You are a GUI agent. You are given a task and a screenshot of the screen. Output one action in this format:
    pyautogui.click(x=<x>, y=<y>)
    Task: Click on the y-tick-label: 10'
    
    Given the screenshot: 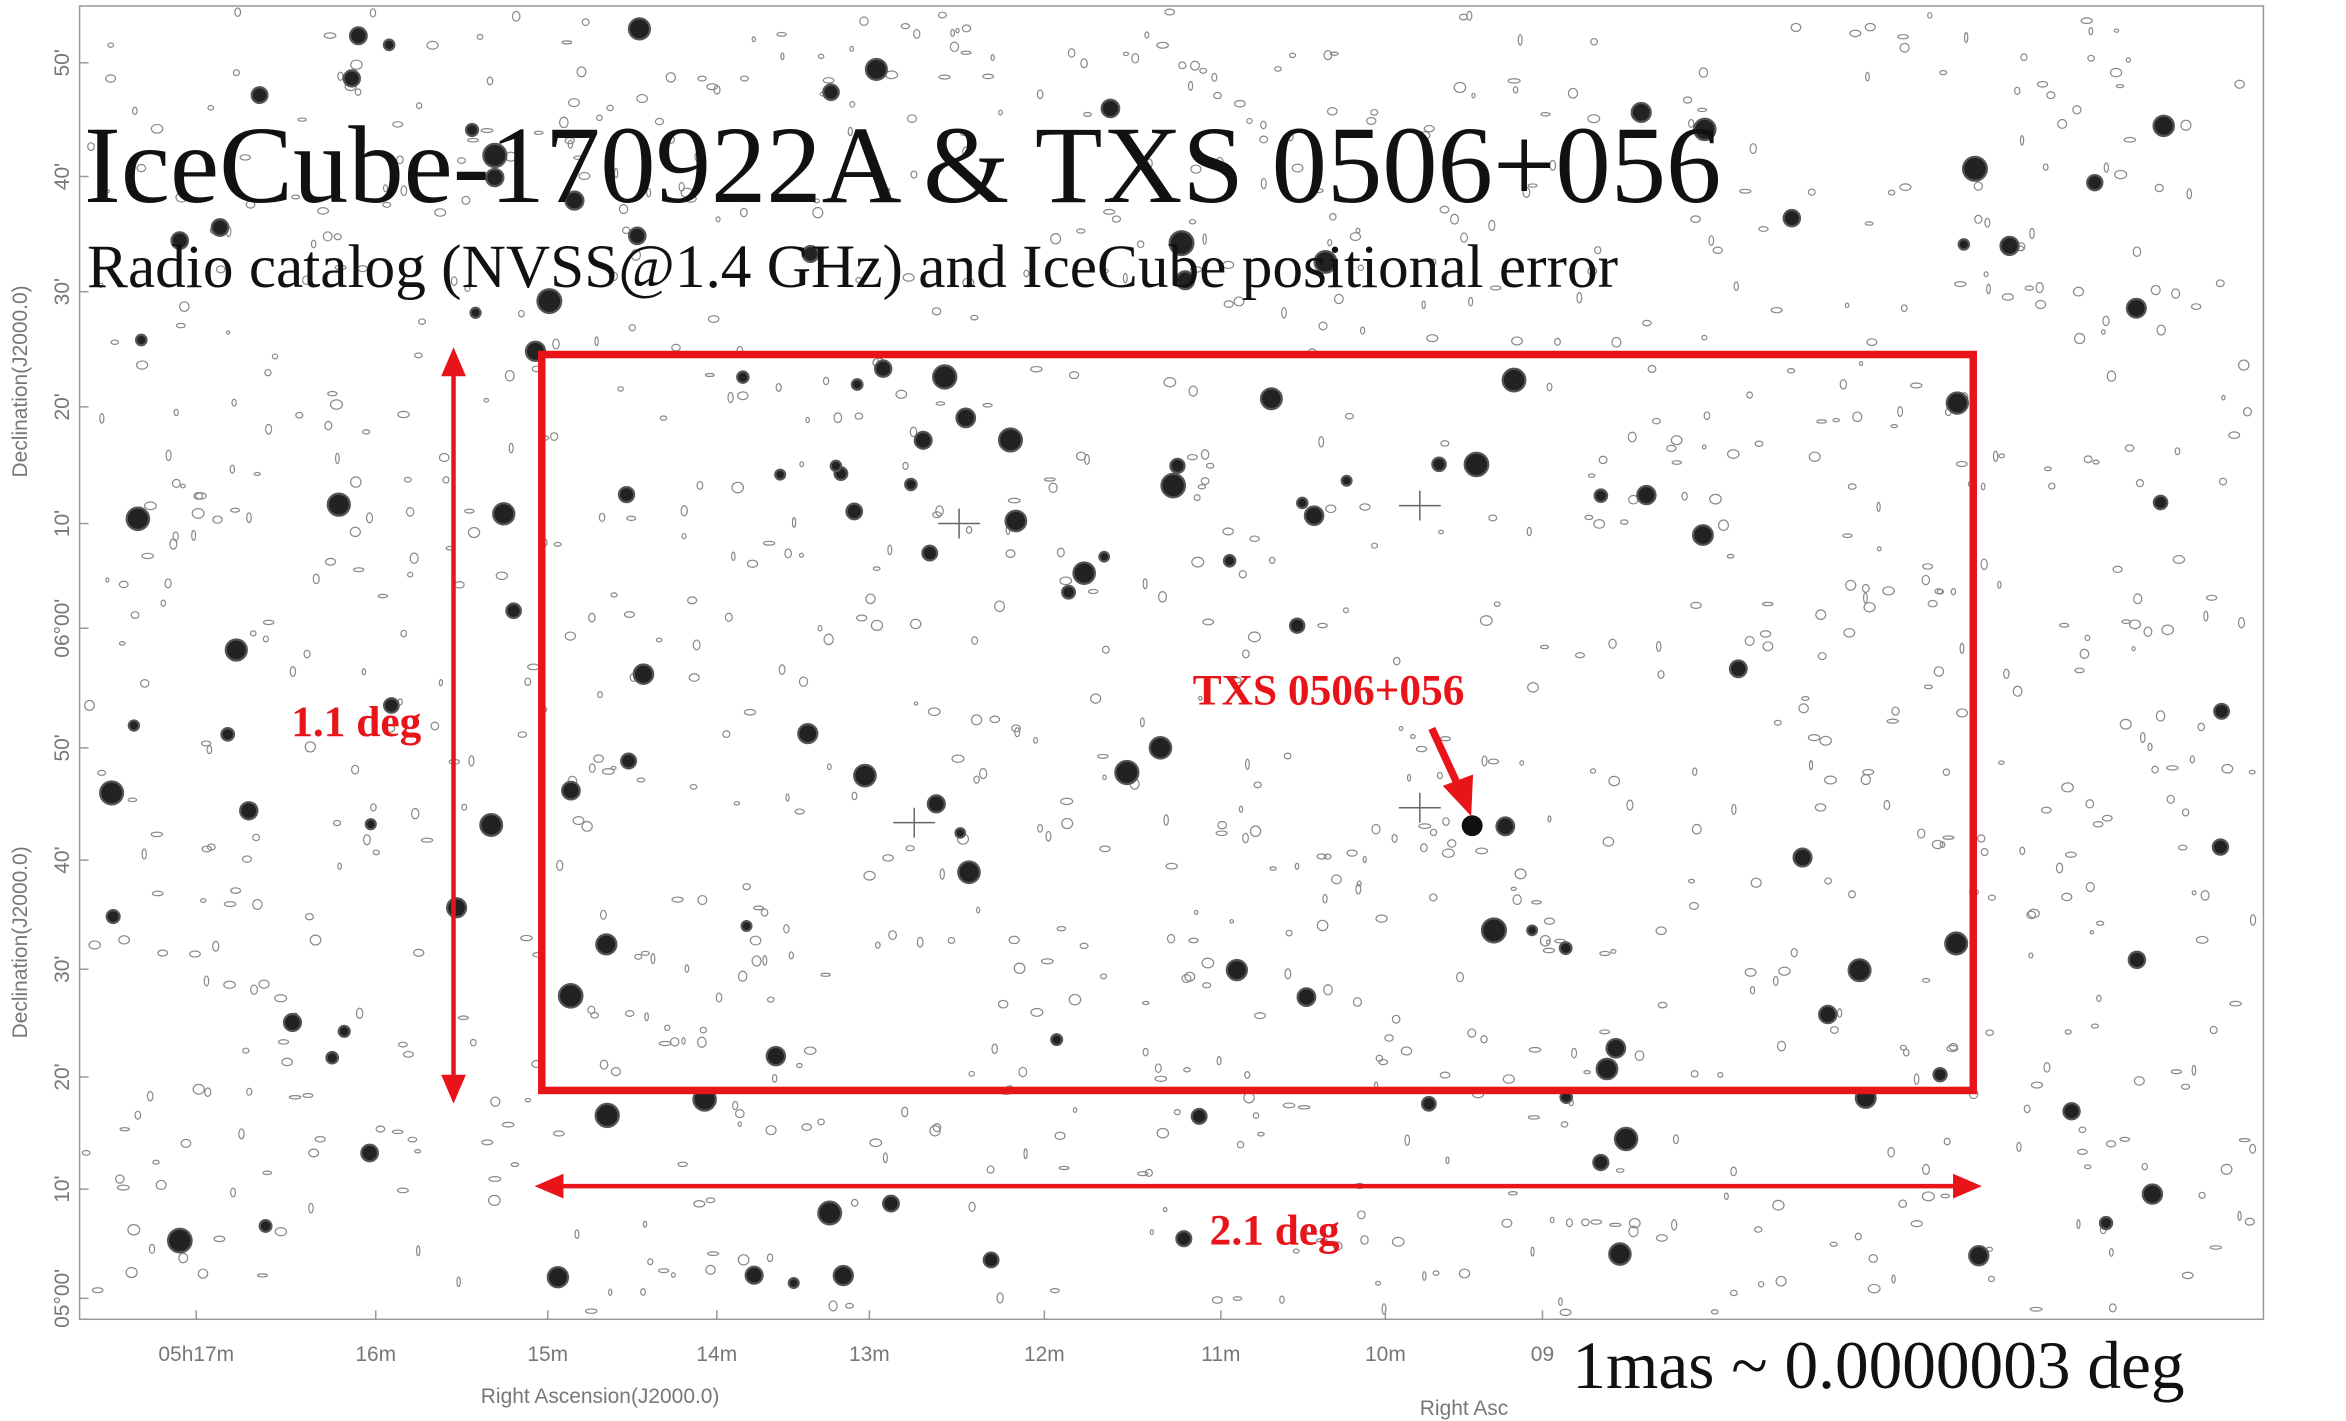 What is the action you would take?
    pyautogui.click(x=62, y=1189)
    